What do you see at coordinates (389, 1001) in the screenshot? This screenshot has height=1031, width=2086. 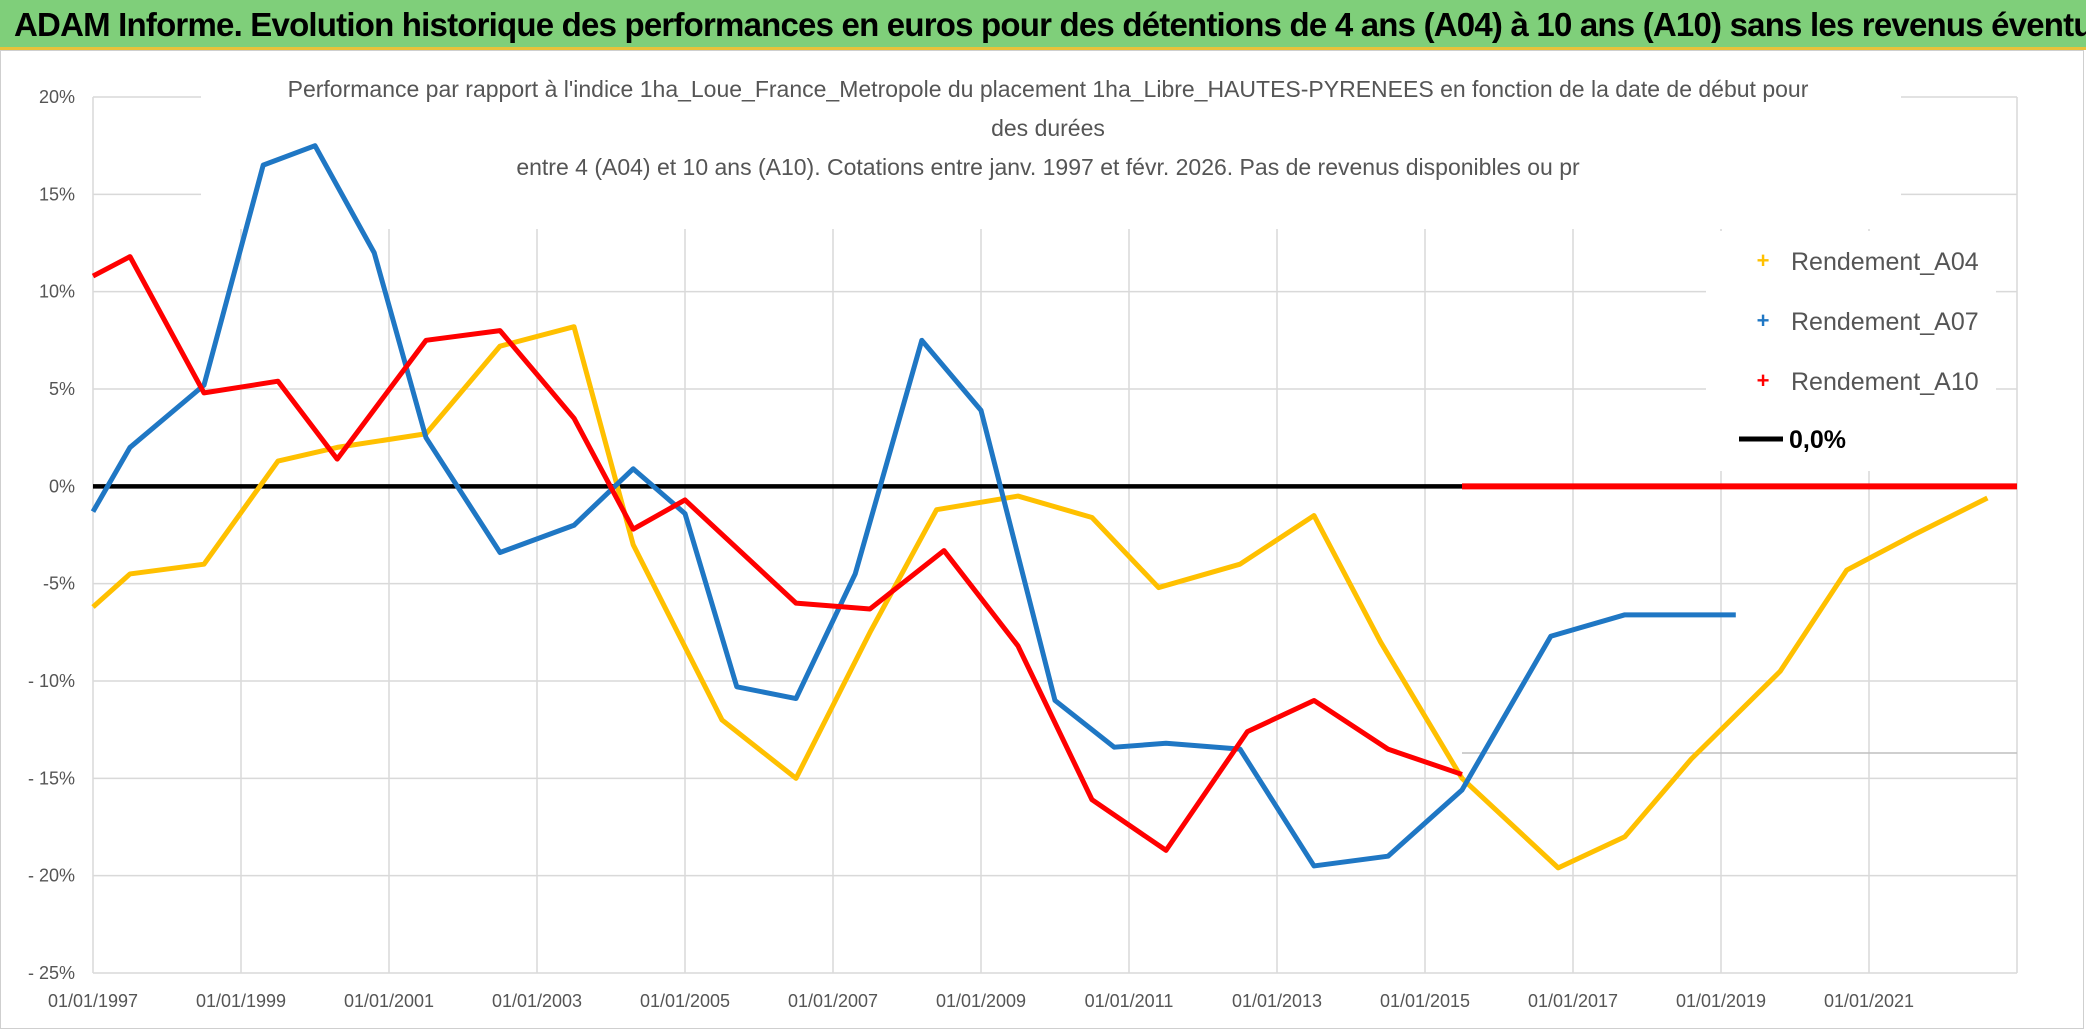 I see `x-tick-label: 01/01/2001` at bounding box center [389, 1001].